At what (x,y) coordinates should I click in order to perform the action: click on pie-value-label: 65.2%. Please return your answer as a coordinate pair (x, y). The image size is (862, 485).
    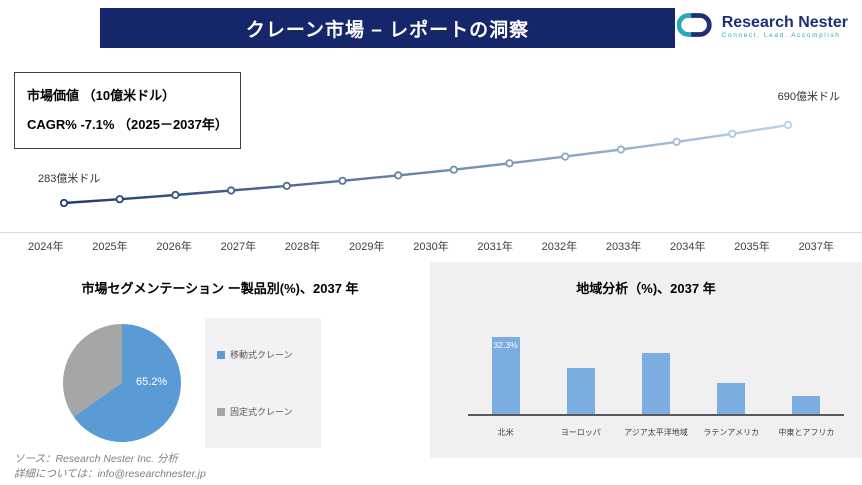
    Looking at the image, I should click on (152, 382).